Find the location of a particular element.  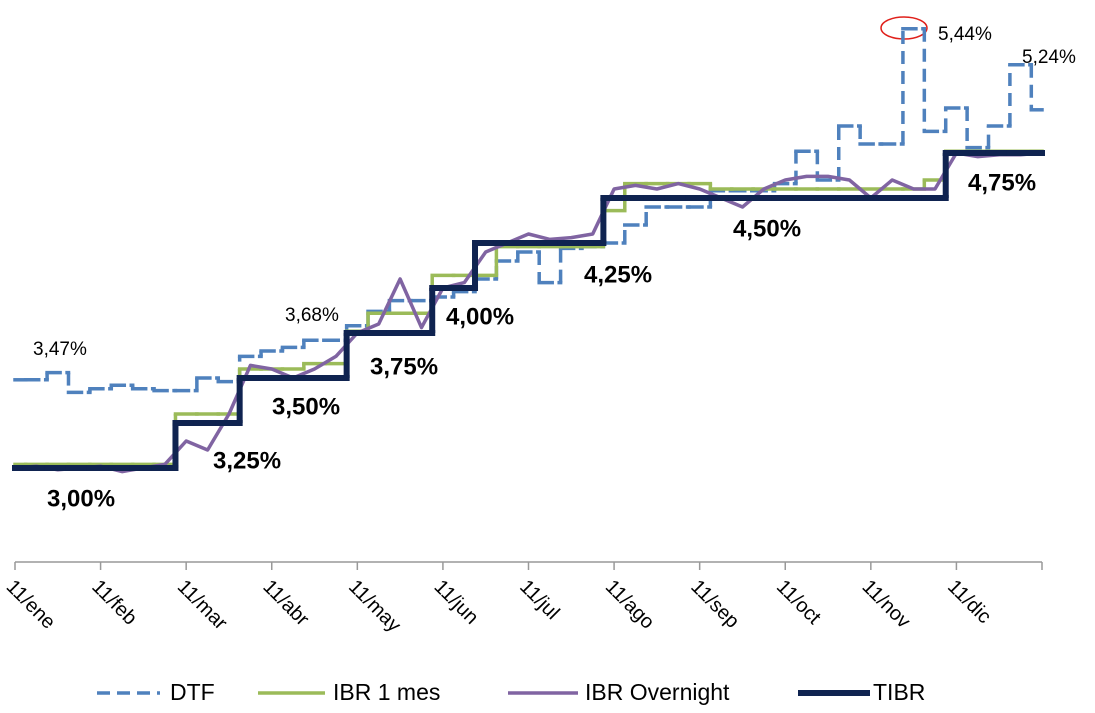

annotation: 4,75% is located at coordinates (1002, 182).